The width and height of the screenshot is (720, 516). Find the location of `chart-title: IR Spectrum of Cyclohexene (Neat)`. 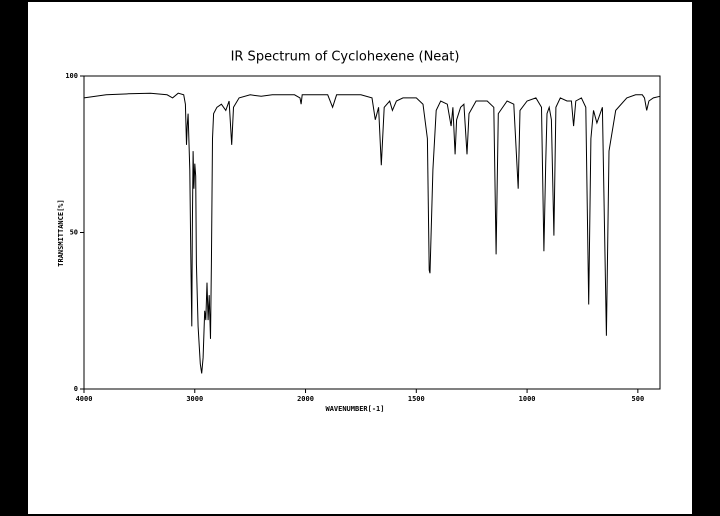

chart-title: IR Spectrum of Cyclohexene (Neat) is located at coordinates (345, 57).